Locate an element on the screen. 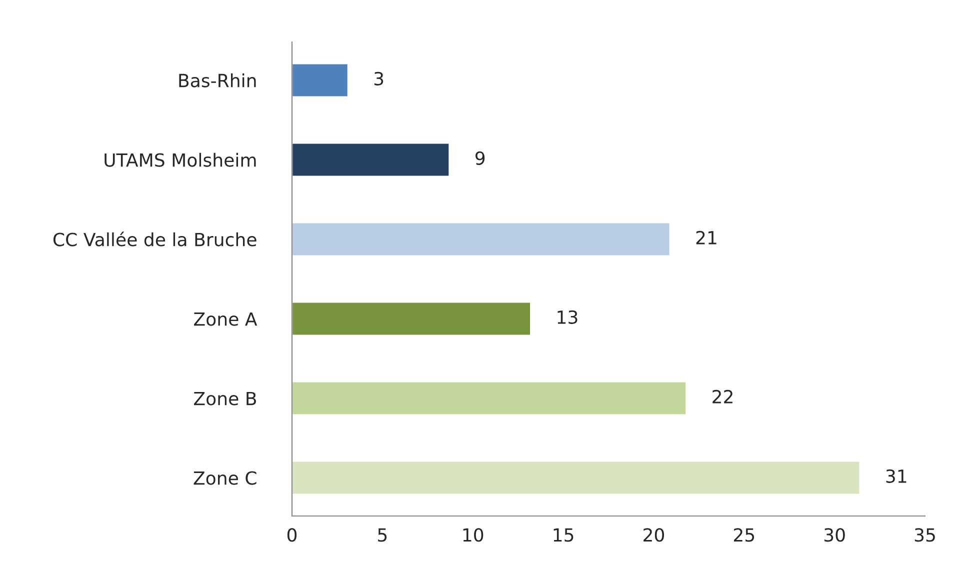  x-tick-label: 15 is located at coordinates (564, 535).